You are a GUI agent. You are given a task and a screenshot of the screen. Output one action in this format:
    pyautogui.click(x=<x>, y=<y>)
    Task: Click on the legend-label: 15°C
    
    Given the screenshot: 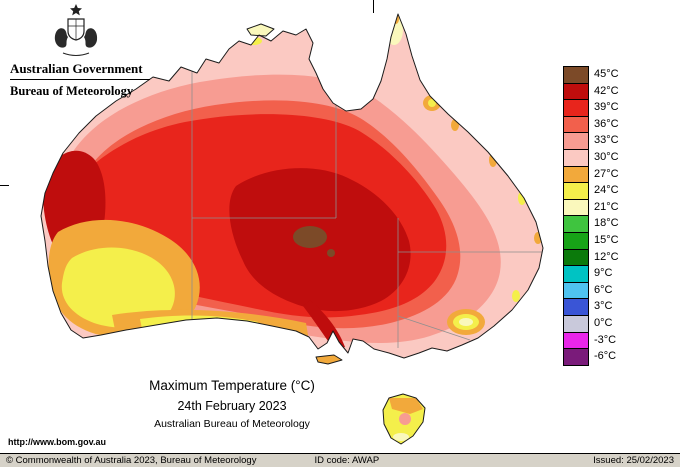 What is the action you would take?
    pyautogui.click(x=606, y=239)
    